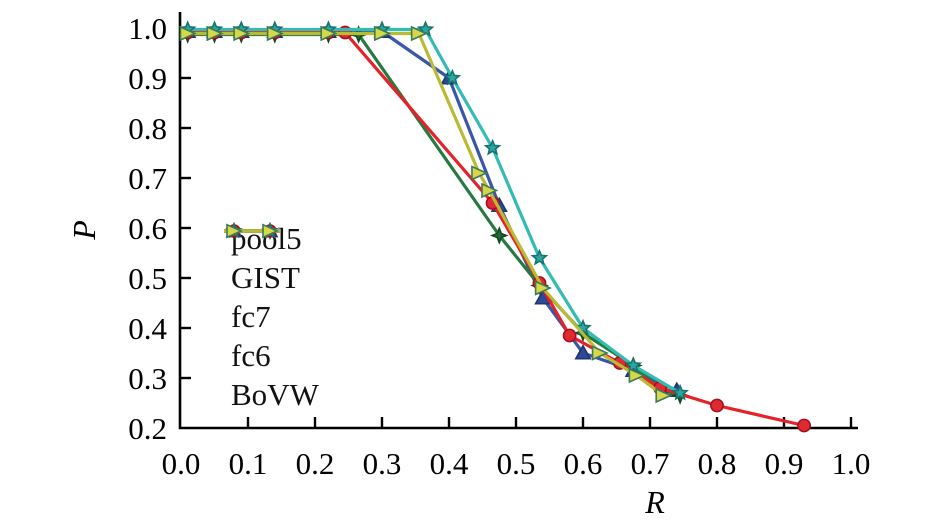  What do you see at coordinates (583, 463) in the screenshot?
I see `x-tick-label: 0.6` at bounding box center [583, 463].